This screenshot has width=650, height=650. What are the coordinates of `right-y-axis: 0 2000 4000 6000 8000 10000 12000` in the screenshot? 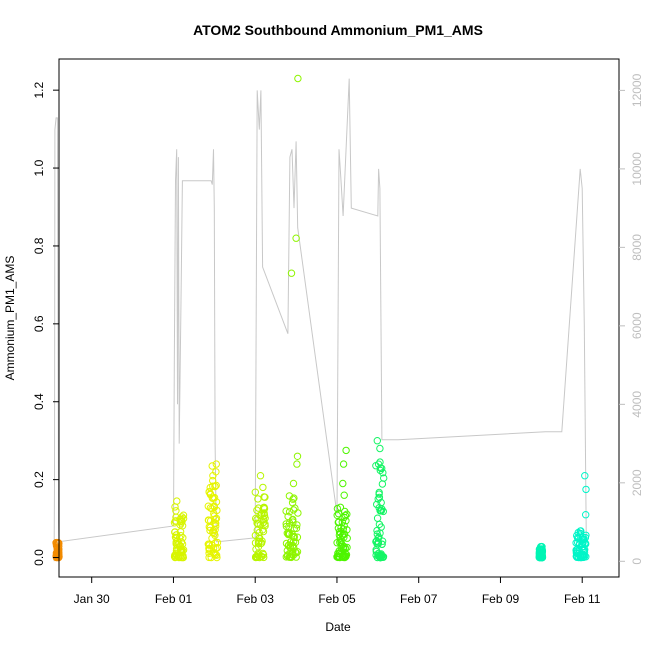 It's located at (631, 319).